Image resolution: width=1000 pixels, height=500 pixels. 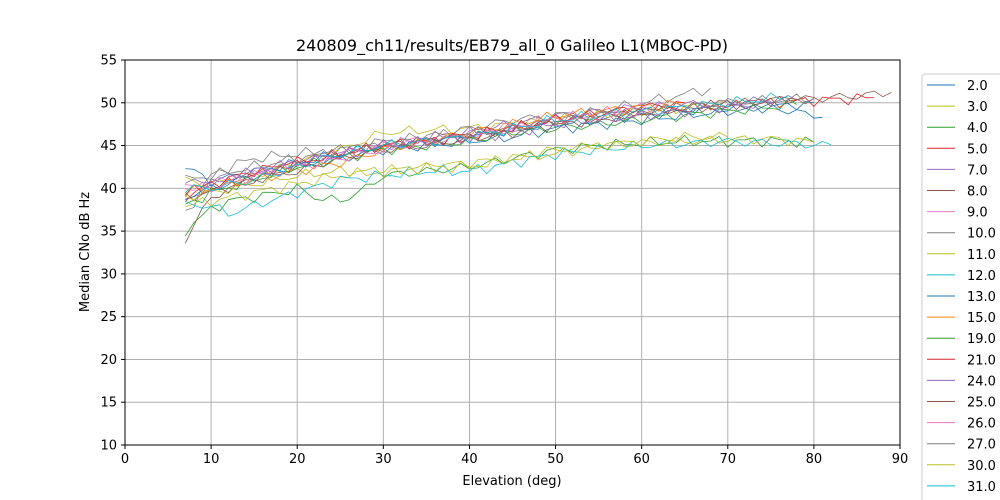 I want to click on x-tick-label: 60, so click(x=641, y=459).